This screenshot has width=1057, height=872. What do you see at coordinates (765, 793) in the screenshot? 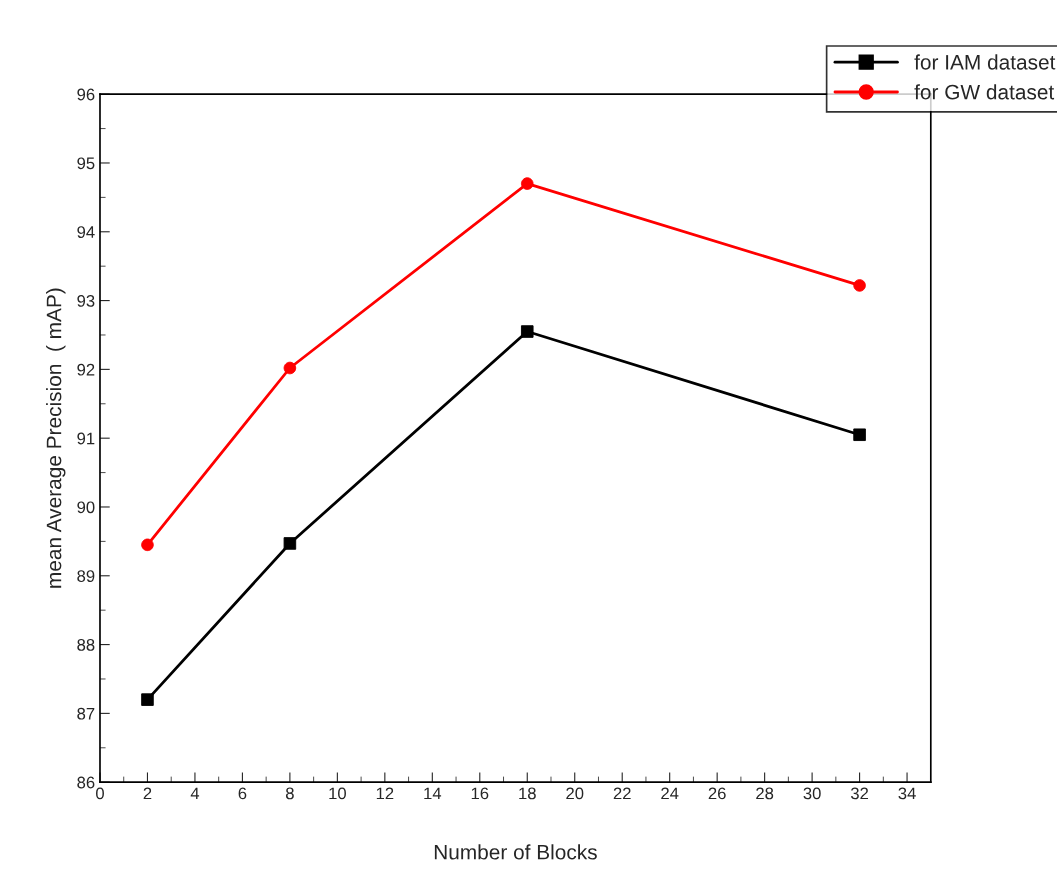
I see `x-tick-label: 28` at bounding box center [765, 793].